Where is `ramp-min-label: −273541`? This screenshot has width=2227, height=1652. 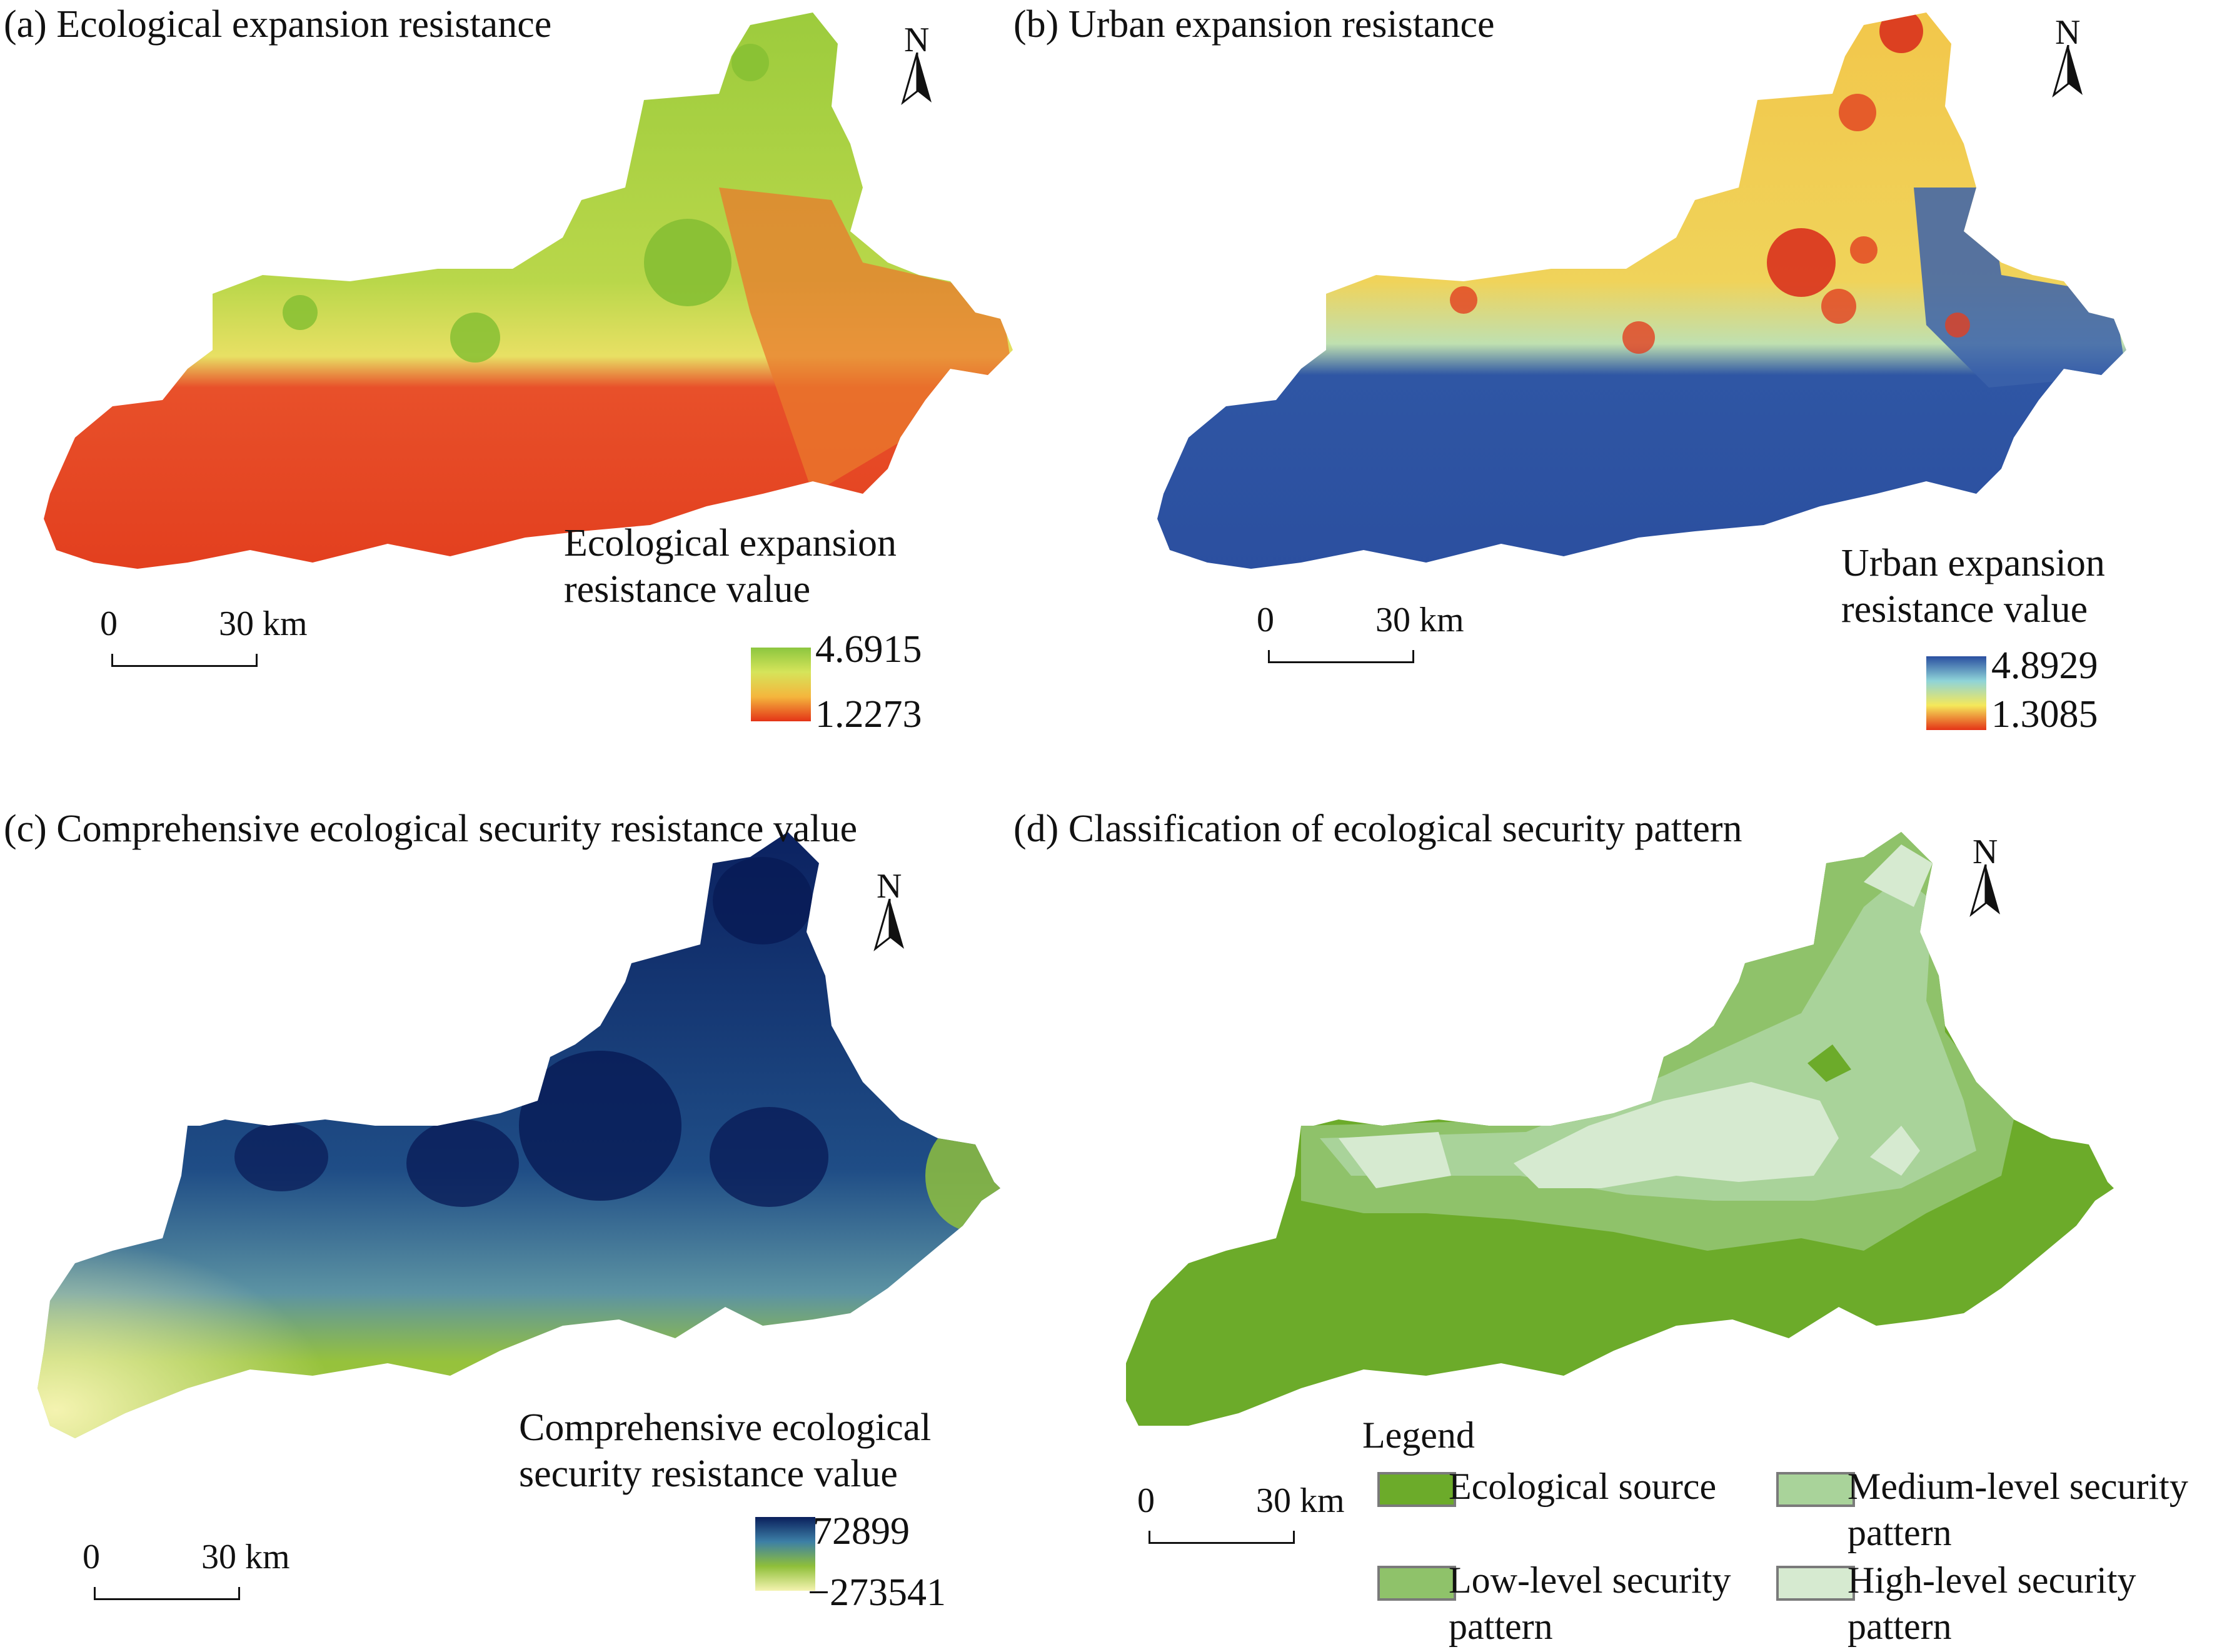 ramp-min-label: −273541 is located at coordinates (877, 1592).